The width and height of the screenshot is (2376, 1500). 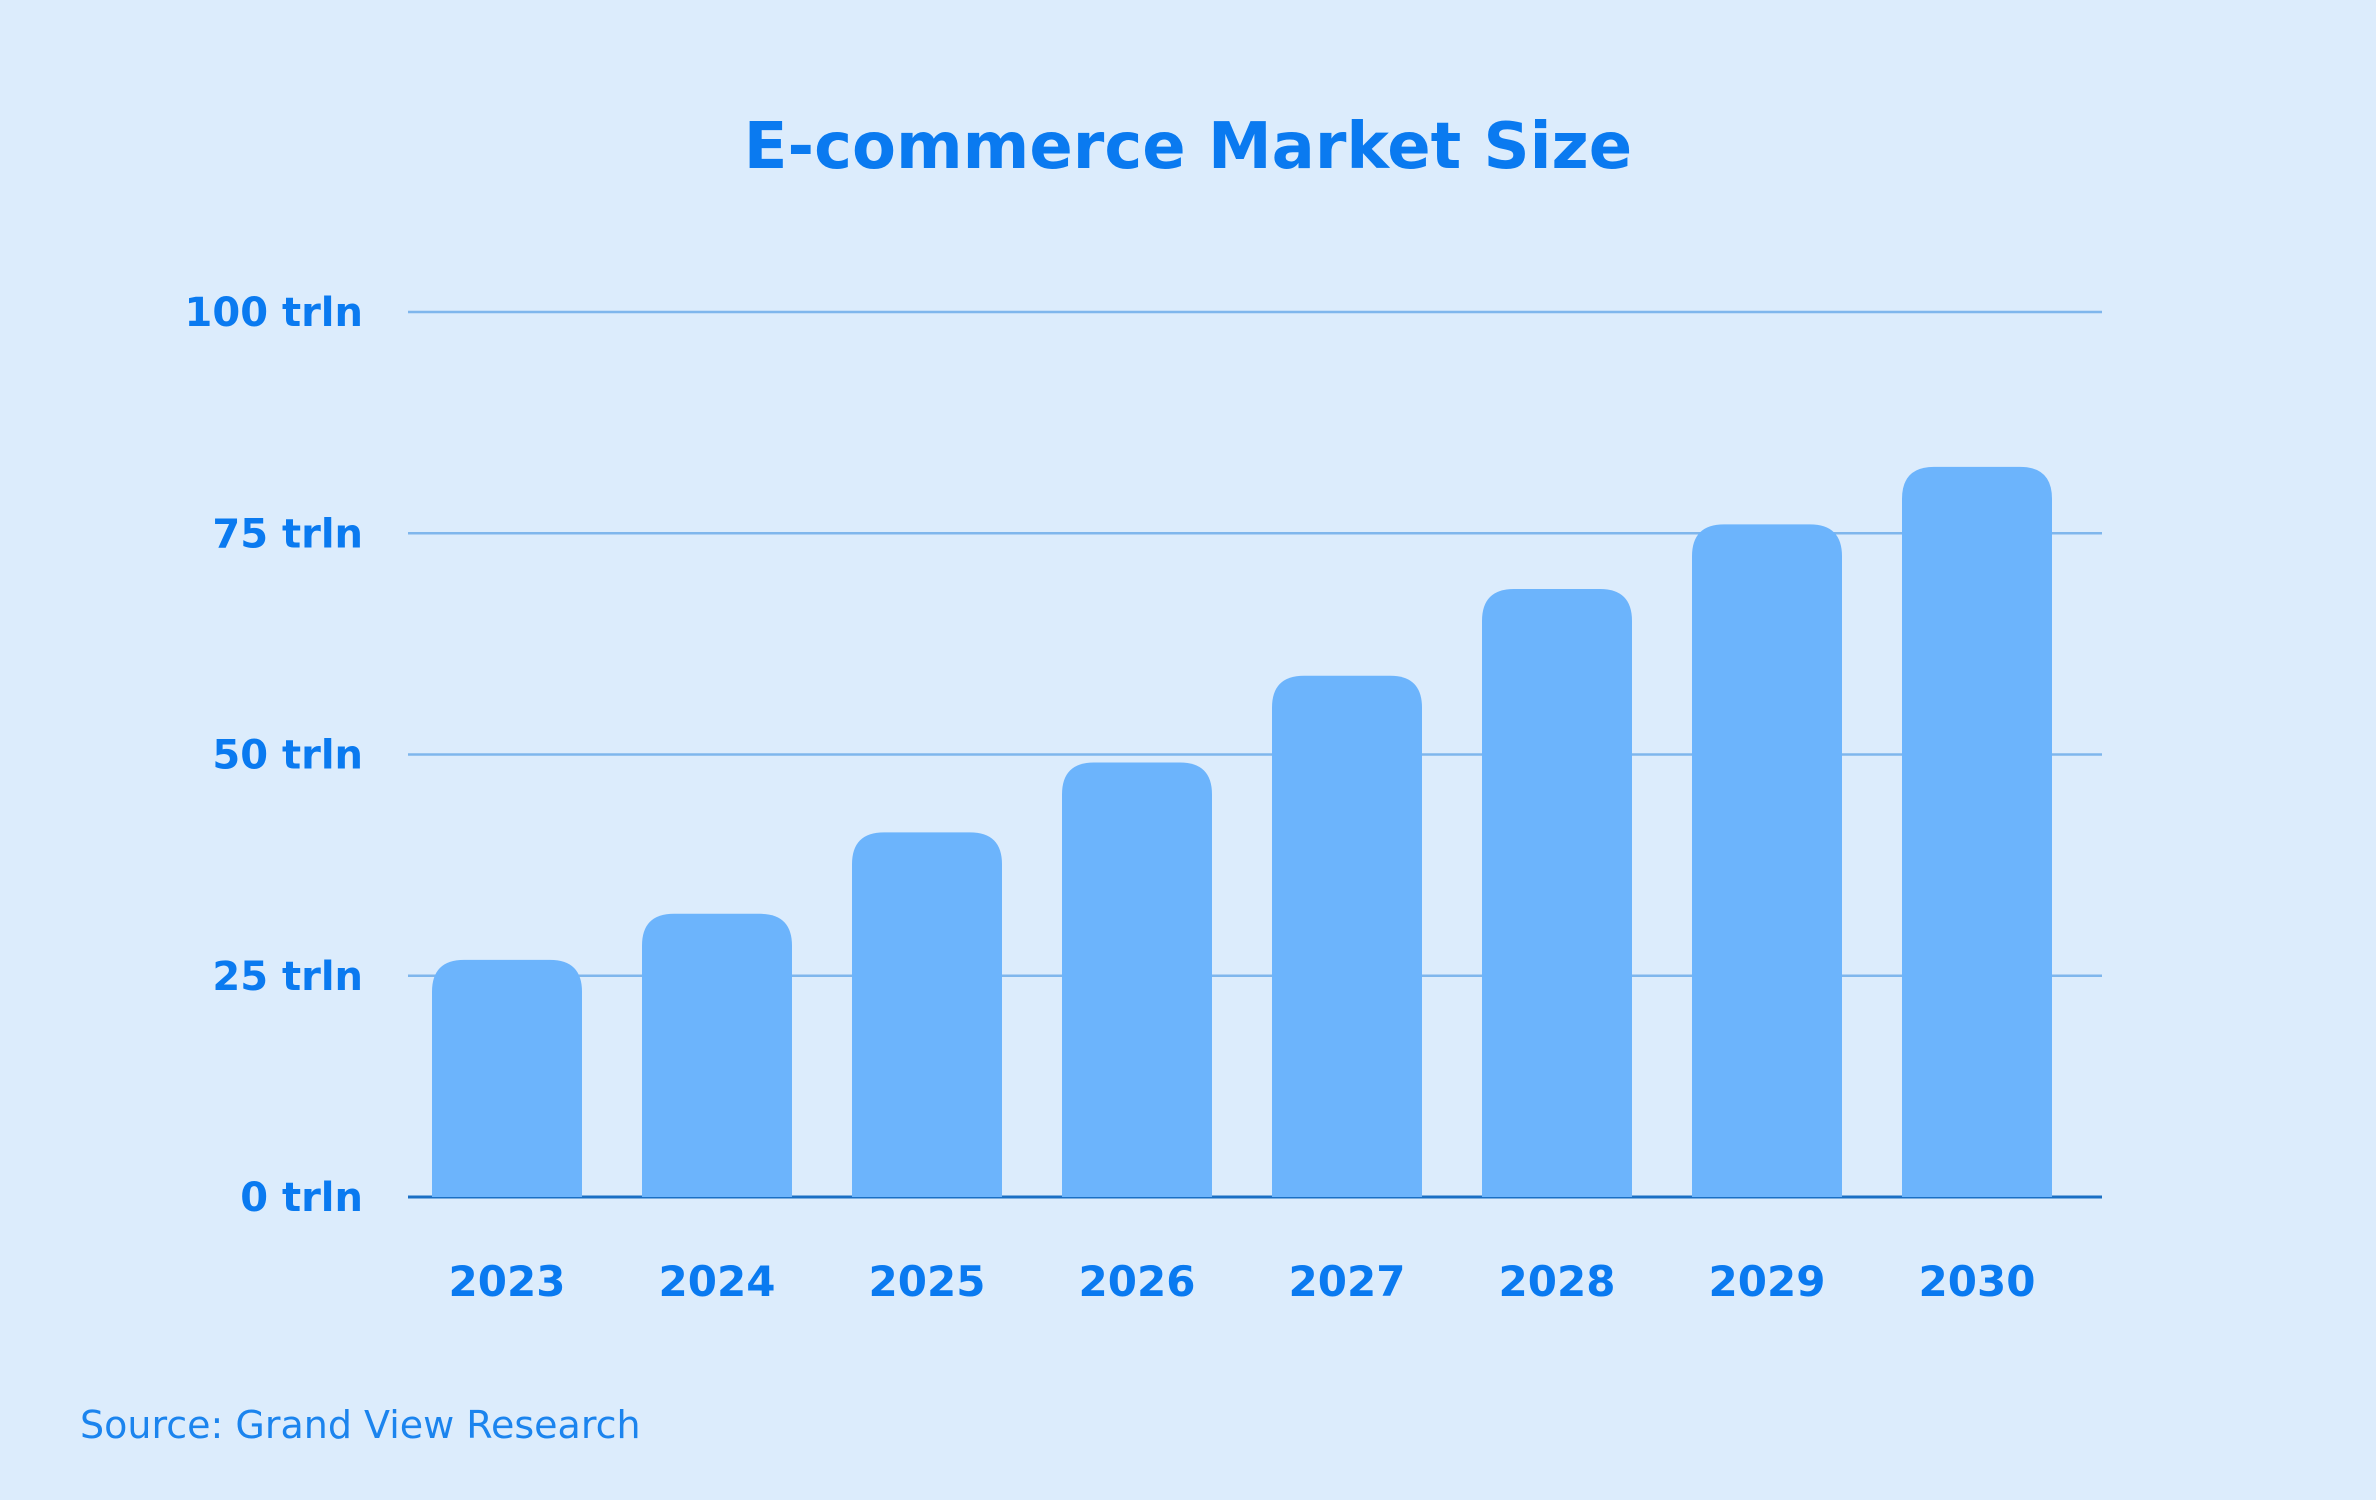 What do you see at coordinates (507, 1281) in the screenshot?
I see `x-tick-label: 2023` at bounding box center [507, 1281].